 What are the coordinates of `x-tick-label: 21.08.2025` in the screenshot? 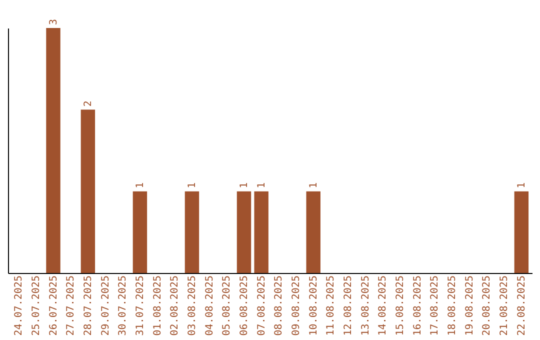 It's located at (504, 306).